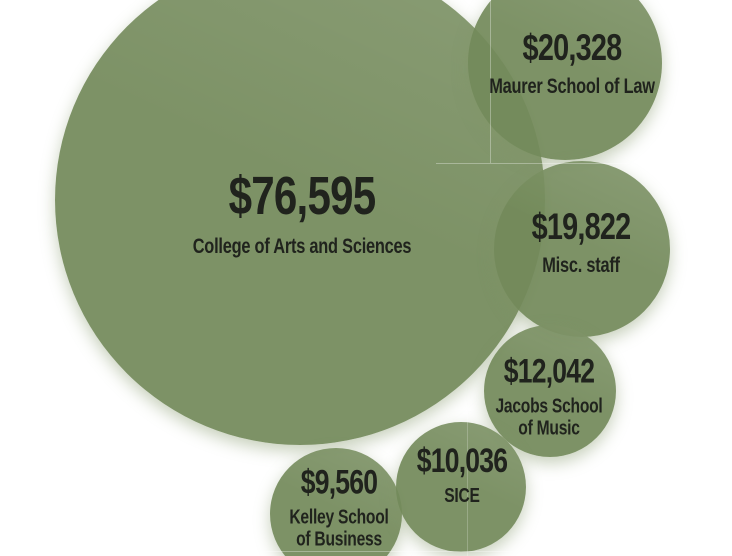  Describe the element at coordinates (581, 227) in the screenshot. I see `bubble-value: $19,822` at that location.